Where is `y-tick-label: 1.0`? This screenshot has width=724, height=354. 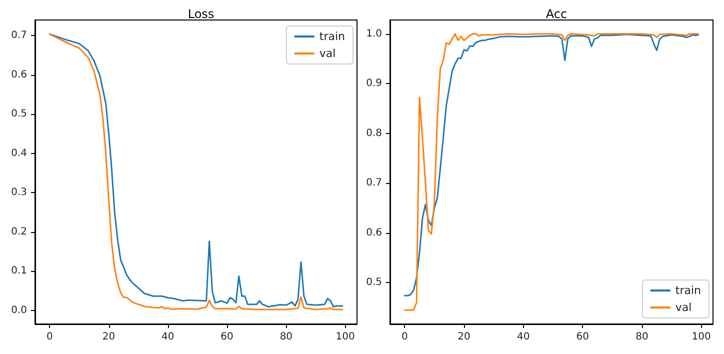 y-tick-label: 1.0 is located at coordinates (374, 34).